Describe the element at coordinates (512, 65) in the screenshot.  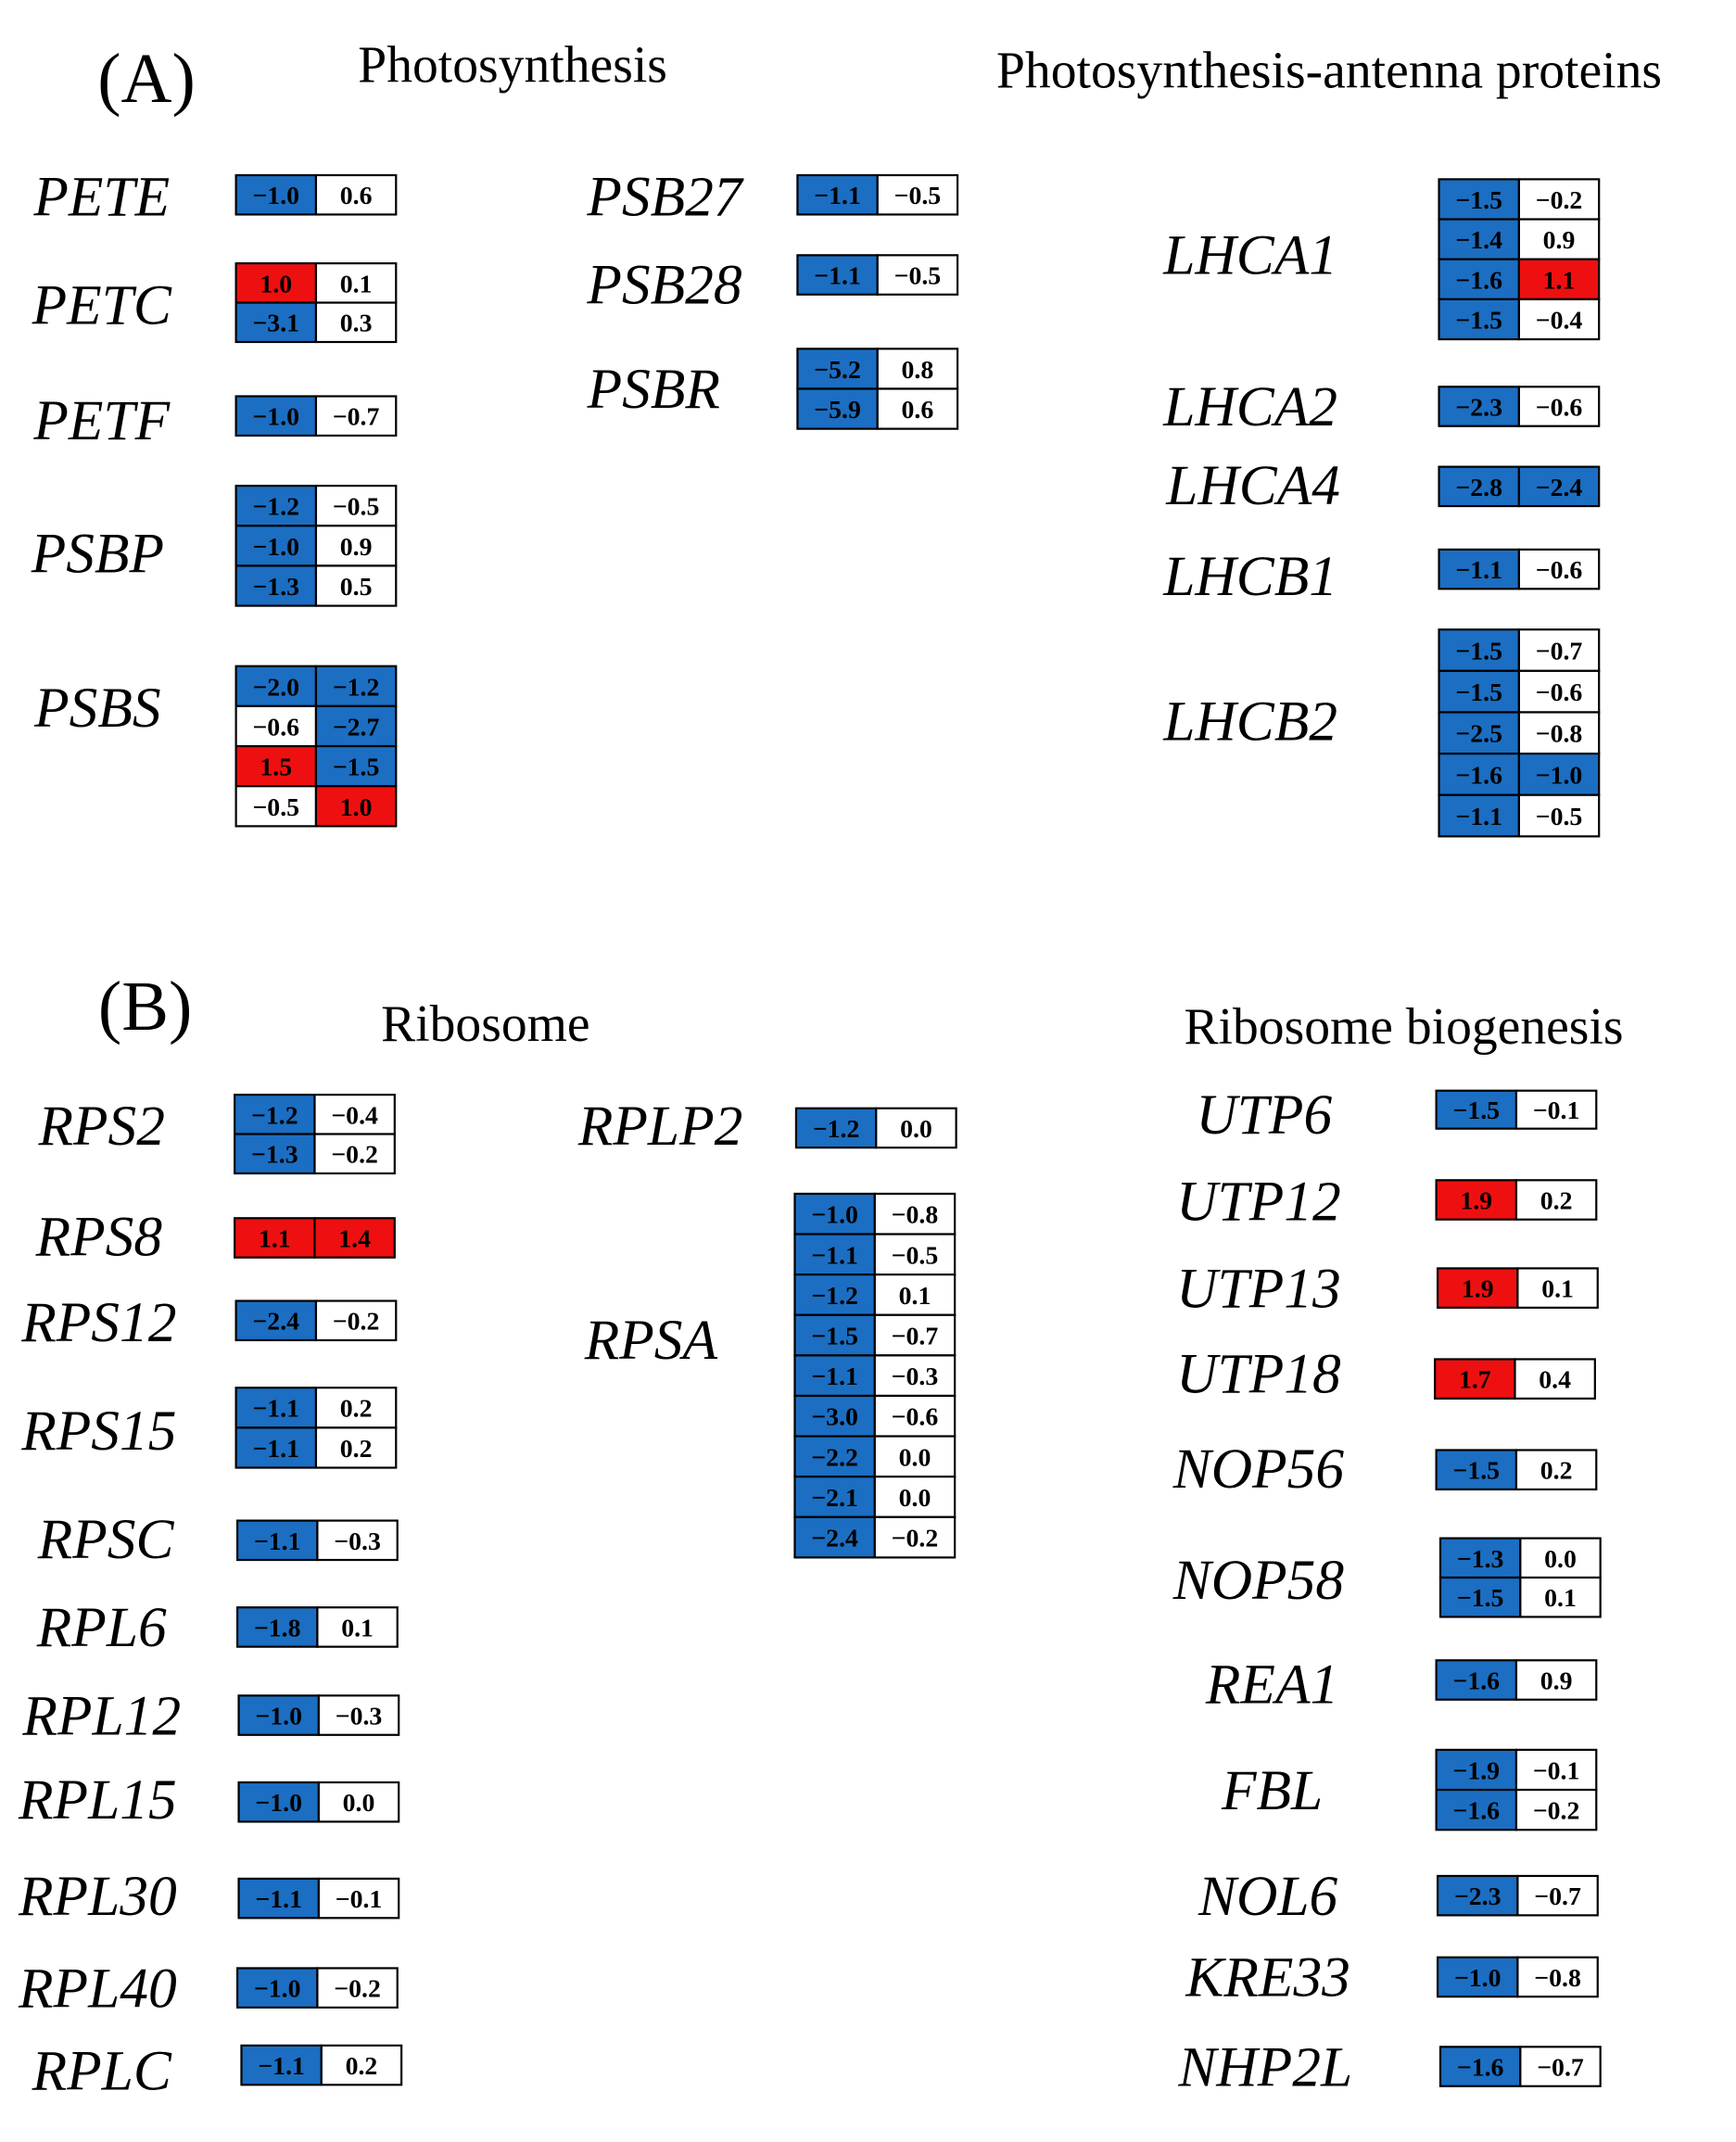
I see `section-title: Photosynthesis` at that location.